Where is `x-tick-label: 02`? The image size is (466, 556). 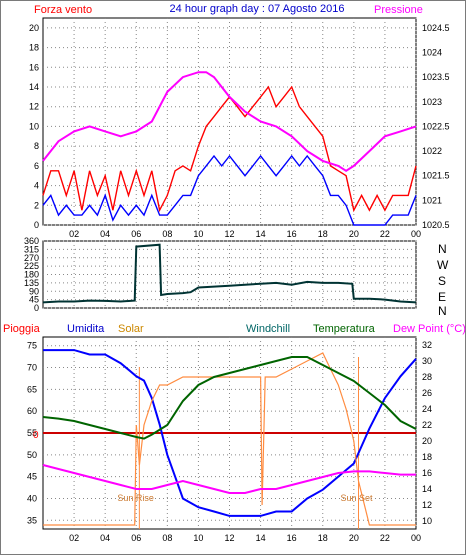 x-tick-label: 02 is located at coordinates (74, 234).